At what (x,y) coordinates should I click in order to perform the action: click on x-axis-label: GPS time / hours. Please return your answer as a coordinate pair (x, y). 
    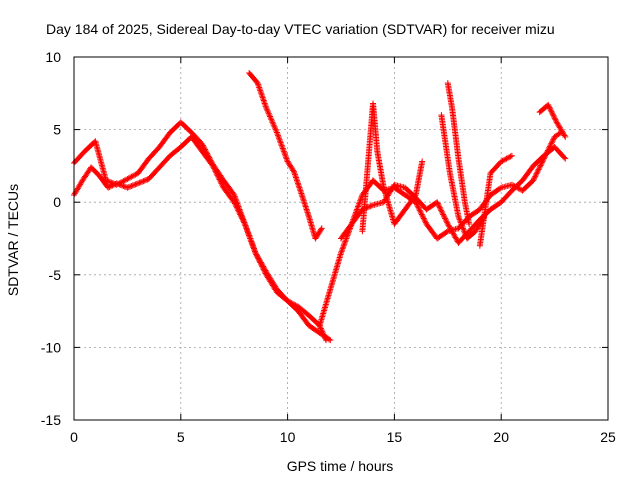
    Looking at the image, I should click on (340, 466).